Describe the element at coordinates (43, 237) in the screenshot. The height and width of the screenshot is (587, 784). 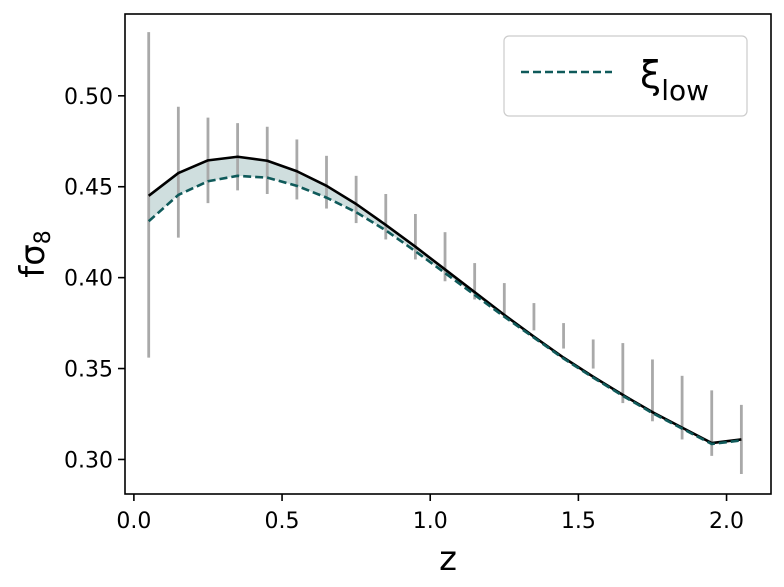
I see `y-axis-title-subscript: 8` at that location.